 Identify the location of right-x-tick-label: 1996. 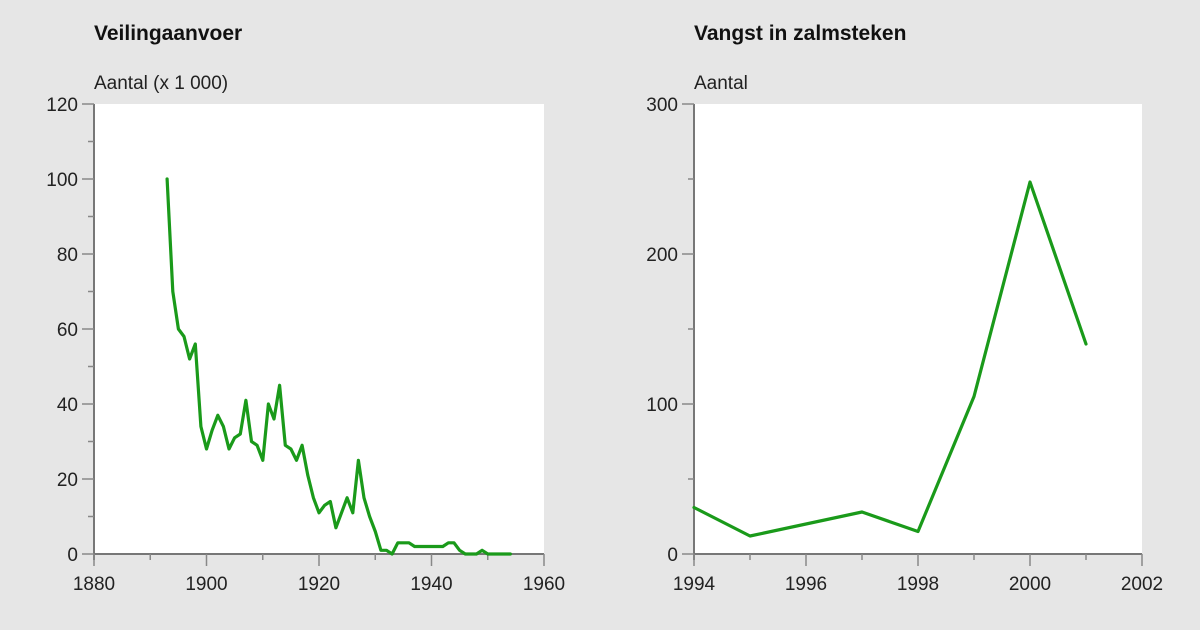
(806, 584).